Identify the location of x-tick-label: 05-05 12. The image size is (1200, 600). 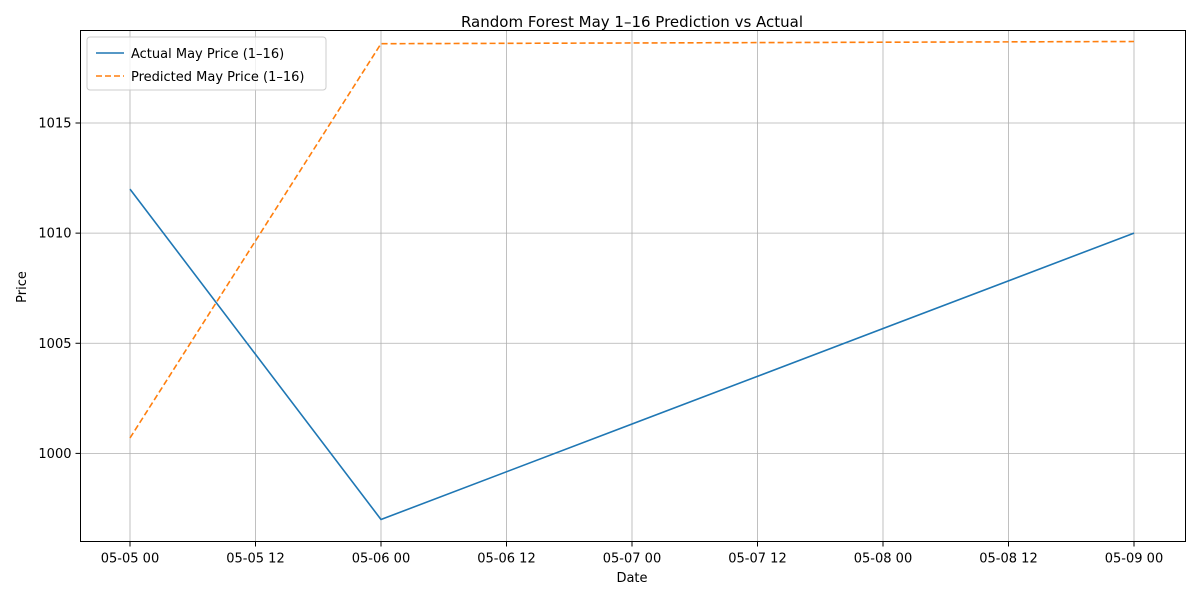
(255, 559).